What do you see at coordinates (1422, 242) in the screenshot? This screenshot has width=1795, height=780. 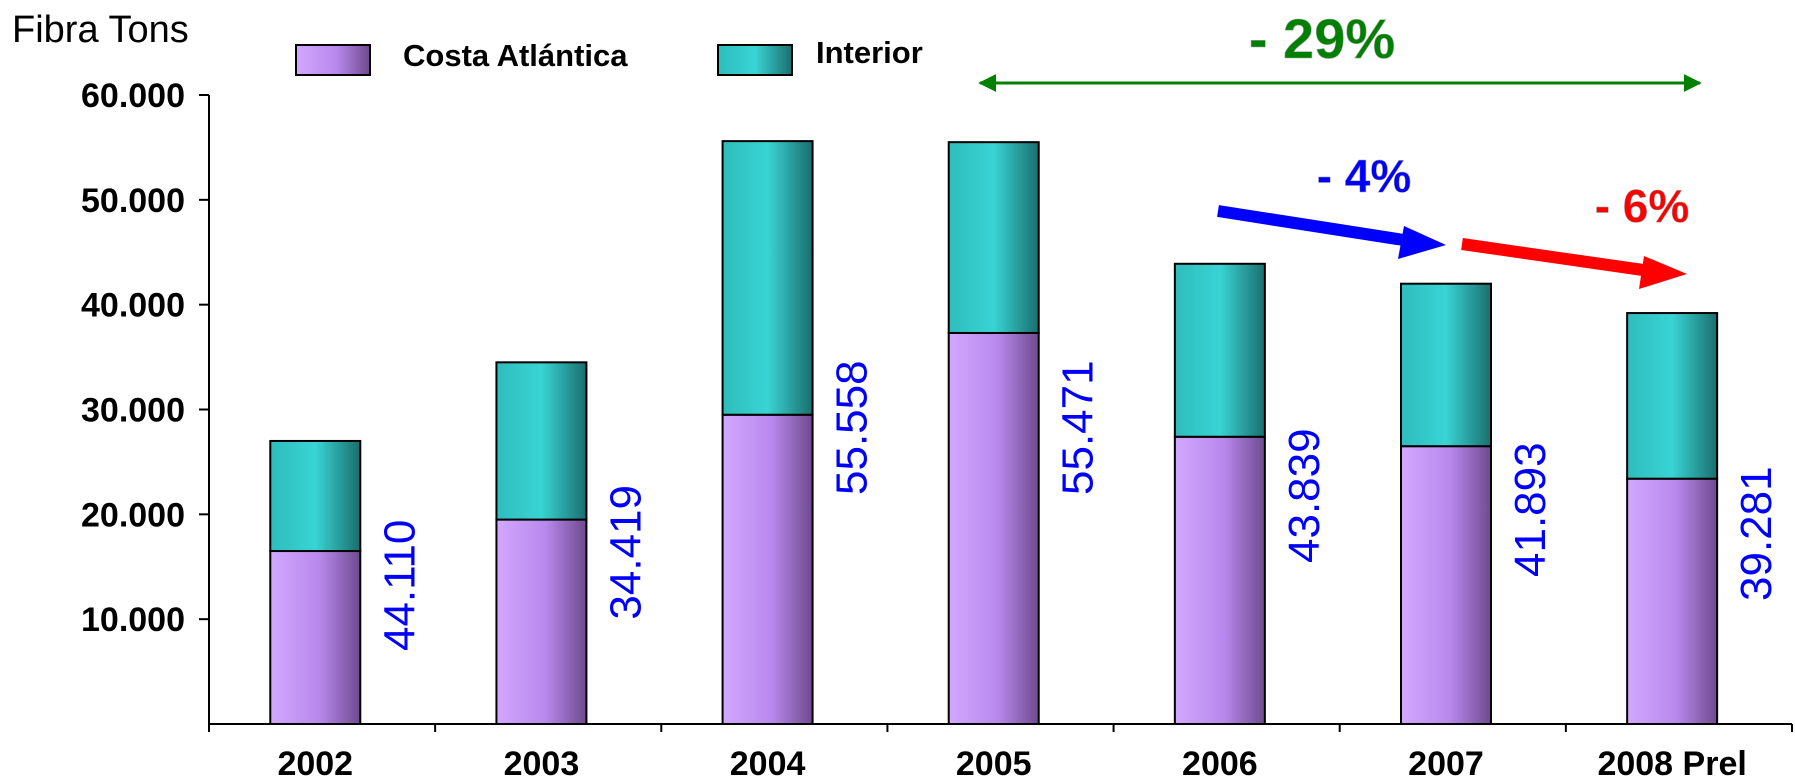 I see `change-arrowhead-2006-2007` at bounding box center [1422, 242].